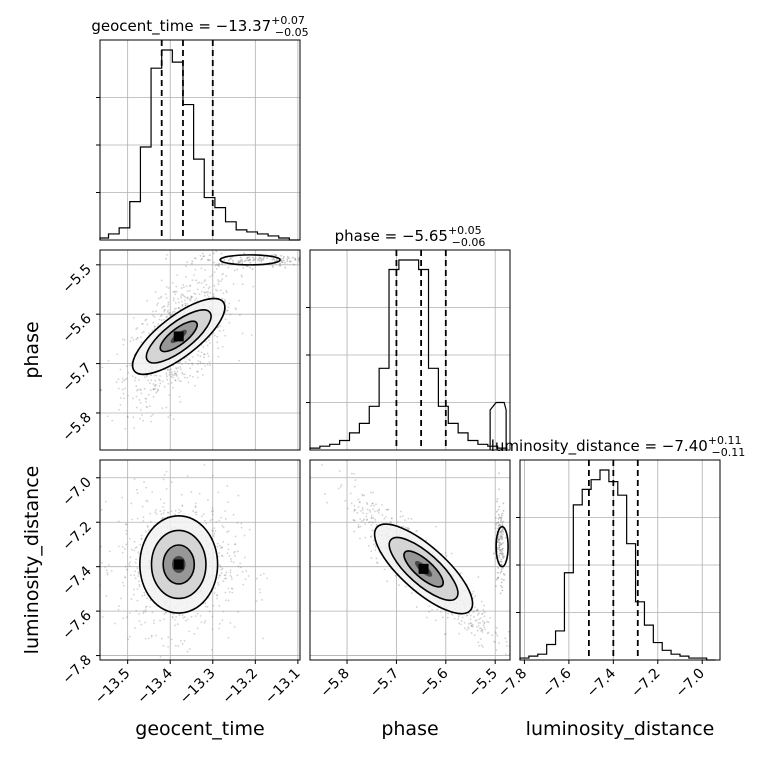 The width and height of the screenshot is (760, 760). Describe the element at coordinates (335, 683) in the screenshot. I see `x-tick-label: −5.8` at that location.